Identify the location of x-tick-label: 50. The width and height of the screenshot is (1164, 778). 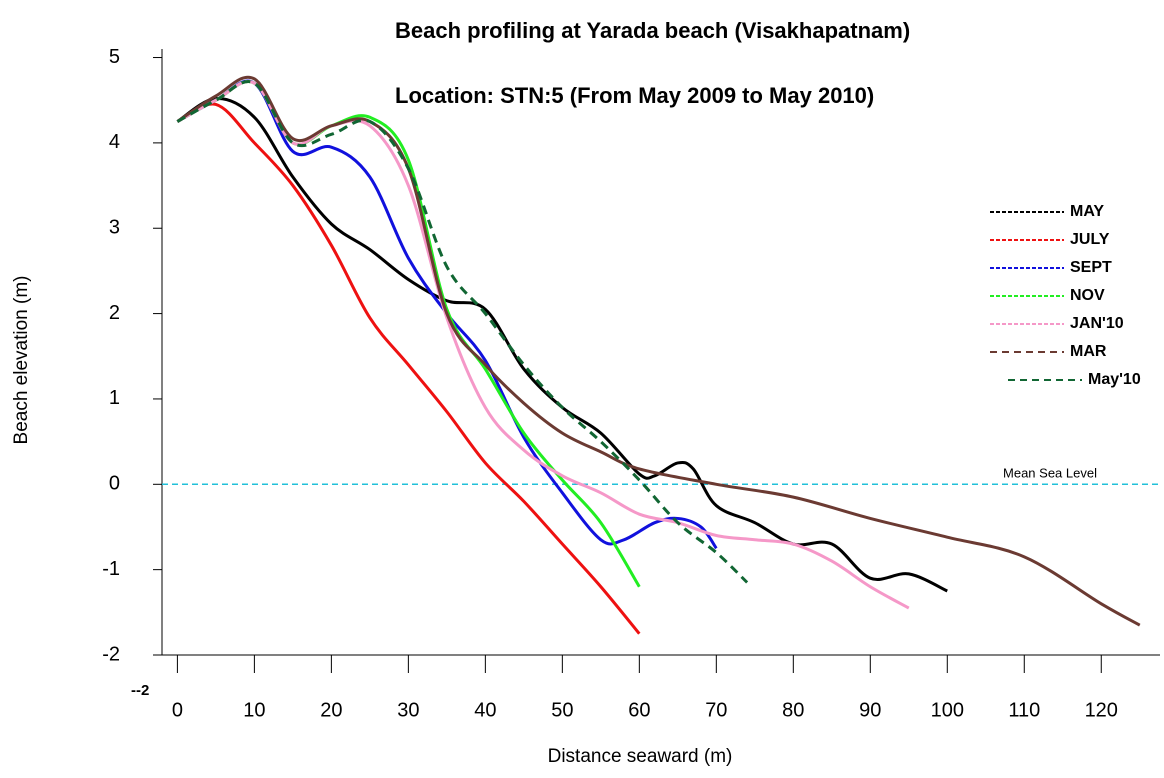
(562, 710).